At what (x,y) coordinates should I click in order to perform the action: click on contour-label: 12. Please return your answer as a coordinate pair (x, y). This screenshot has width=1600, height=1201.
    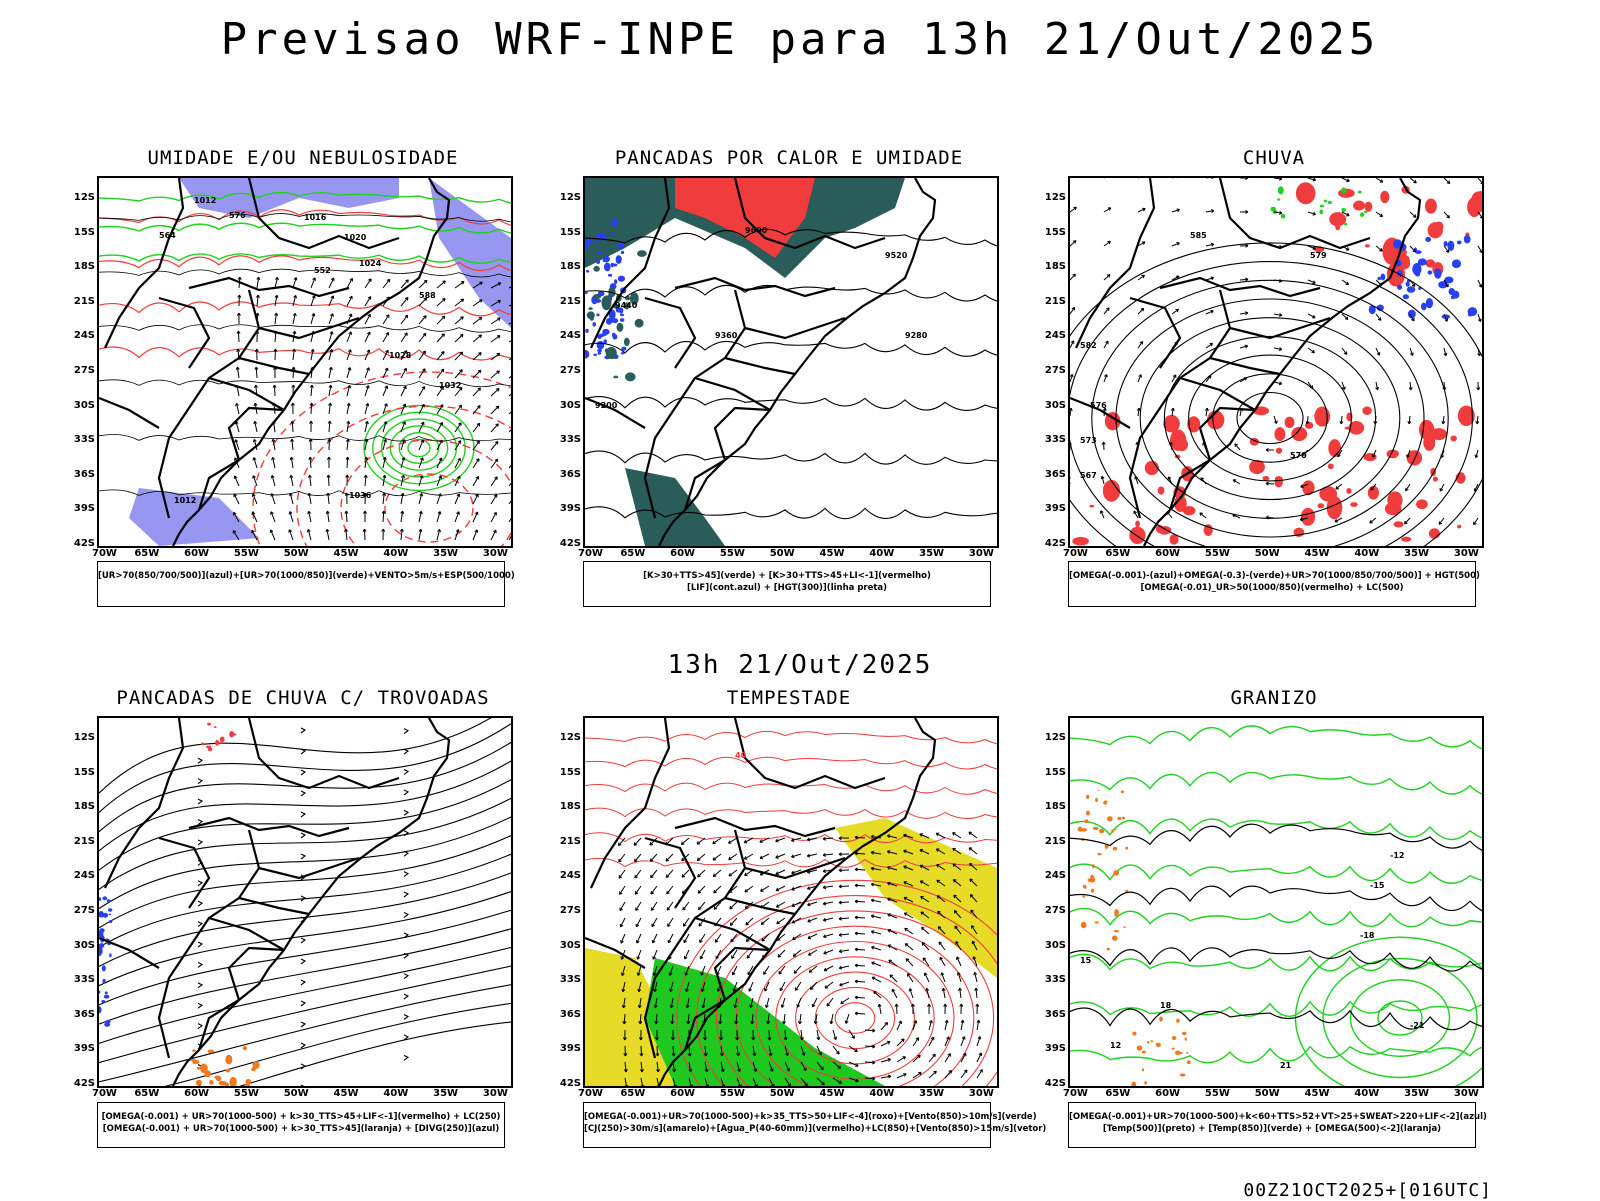
    Looking at the image, I should click on (1115, 1045).